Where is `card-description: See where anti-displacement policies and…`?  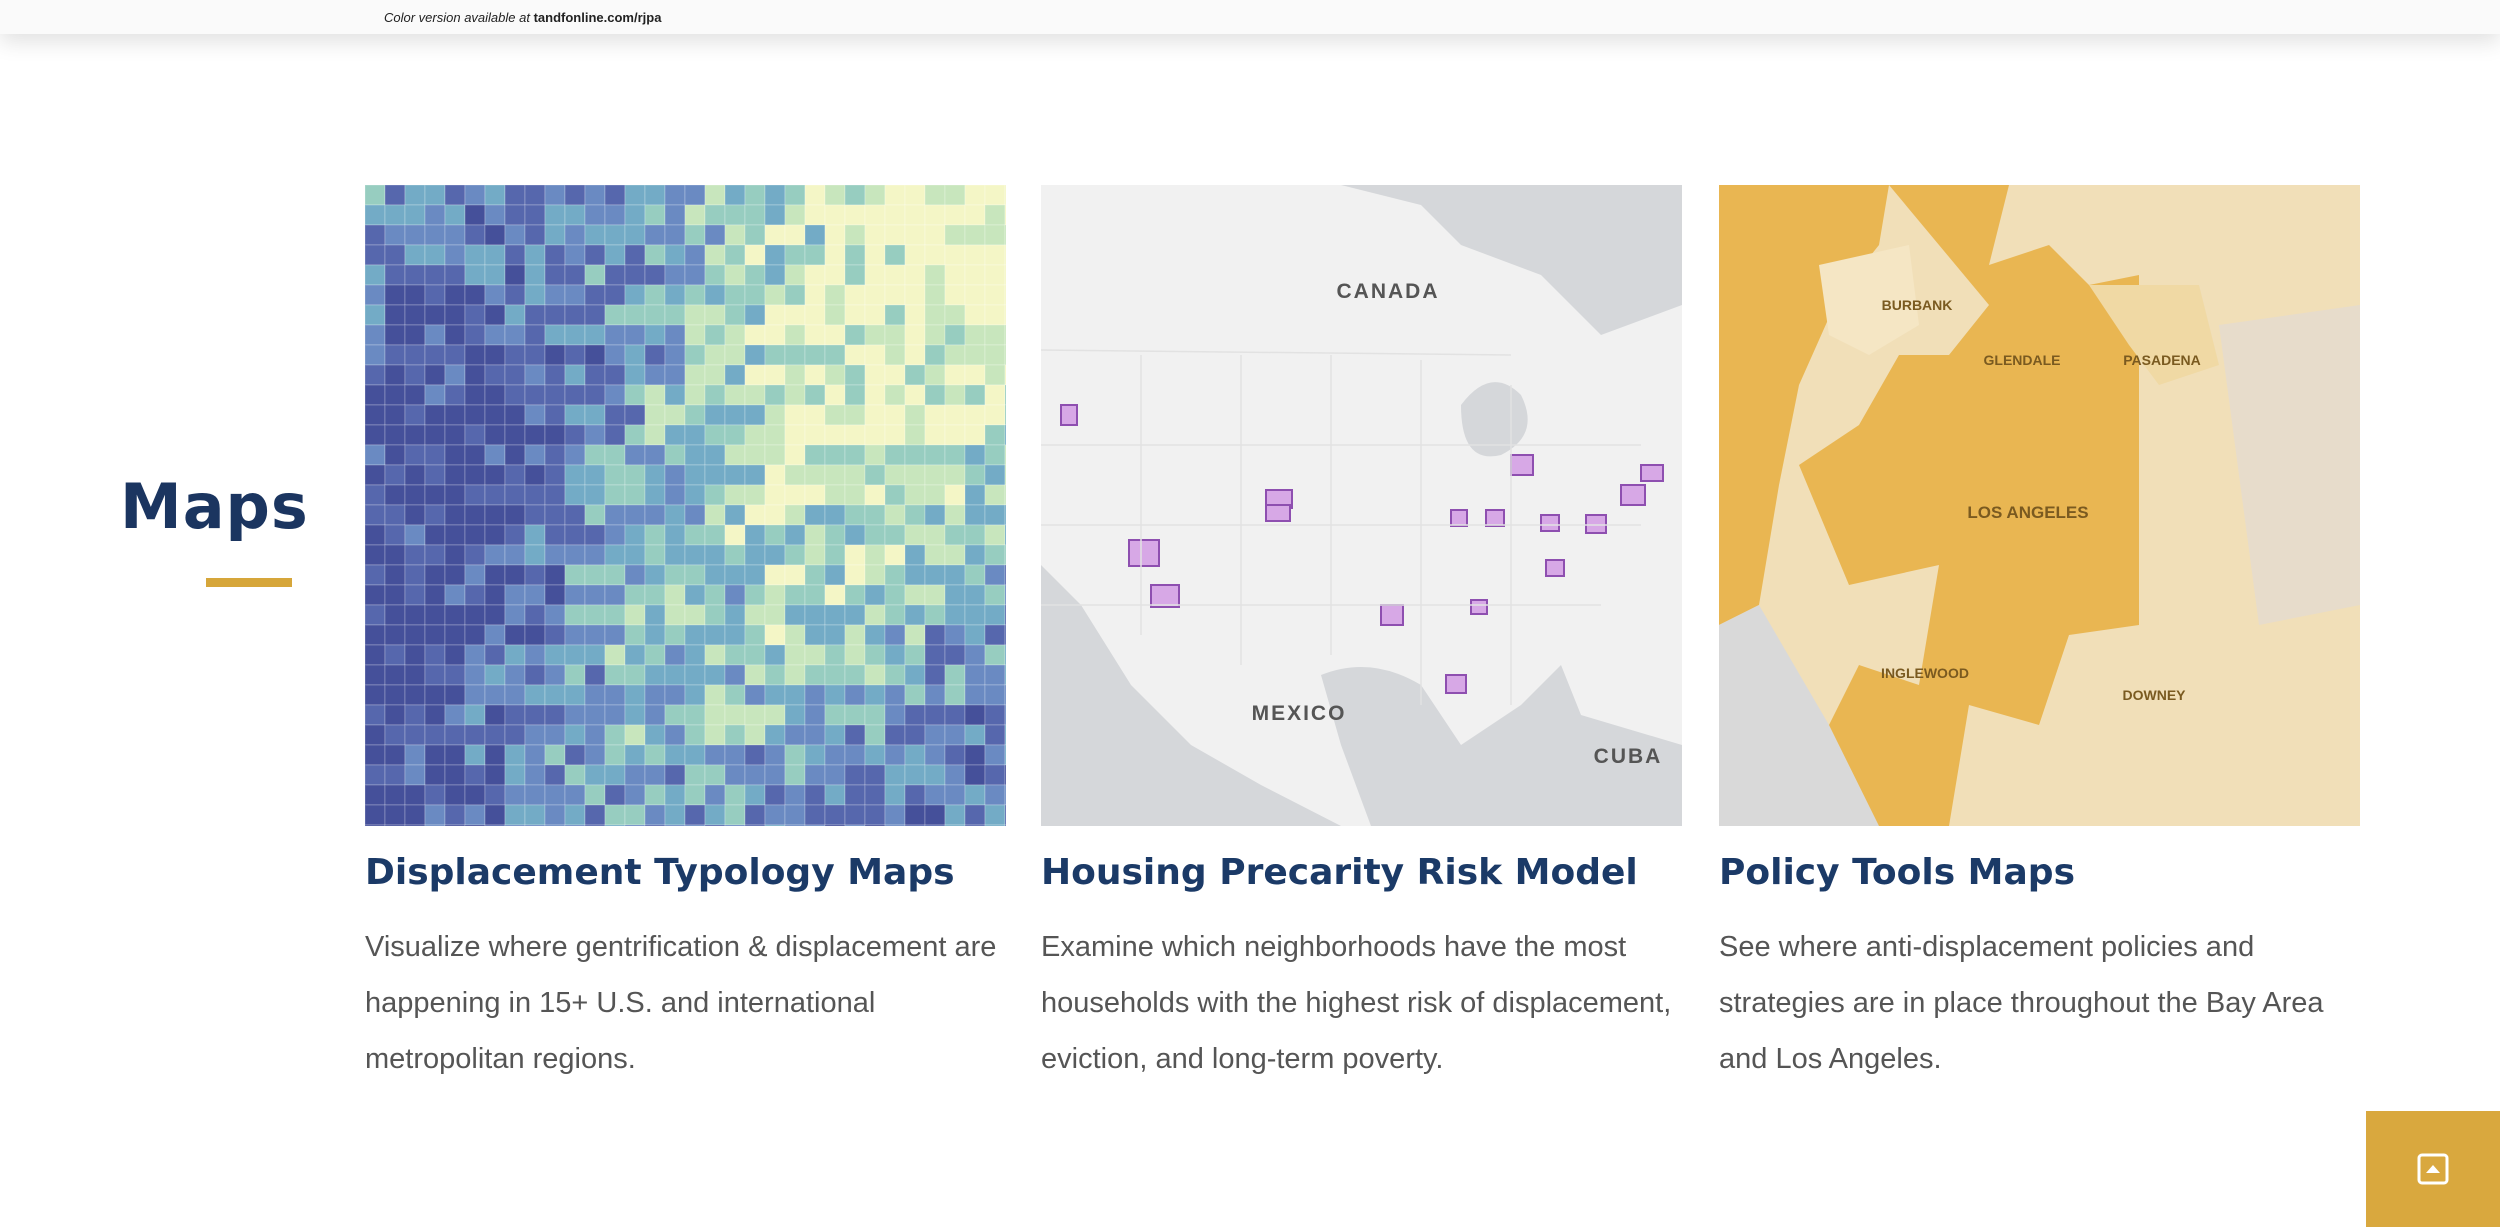
card-description: See where anti-displacement policies and… is located at coordinates (2021, 1003).